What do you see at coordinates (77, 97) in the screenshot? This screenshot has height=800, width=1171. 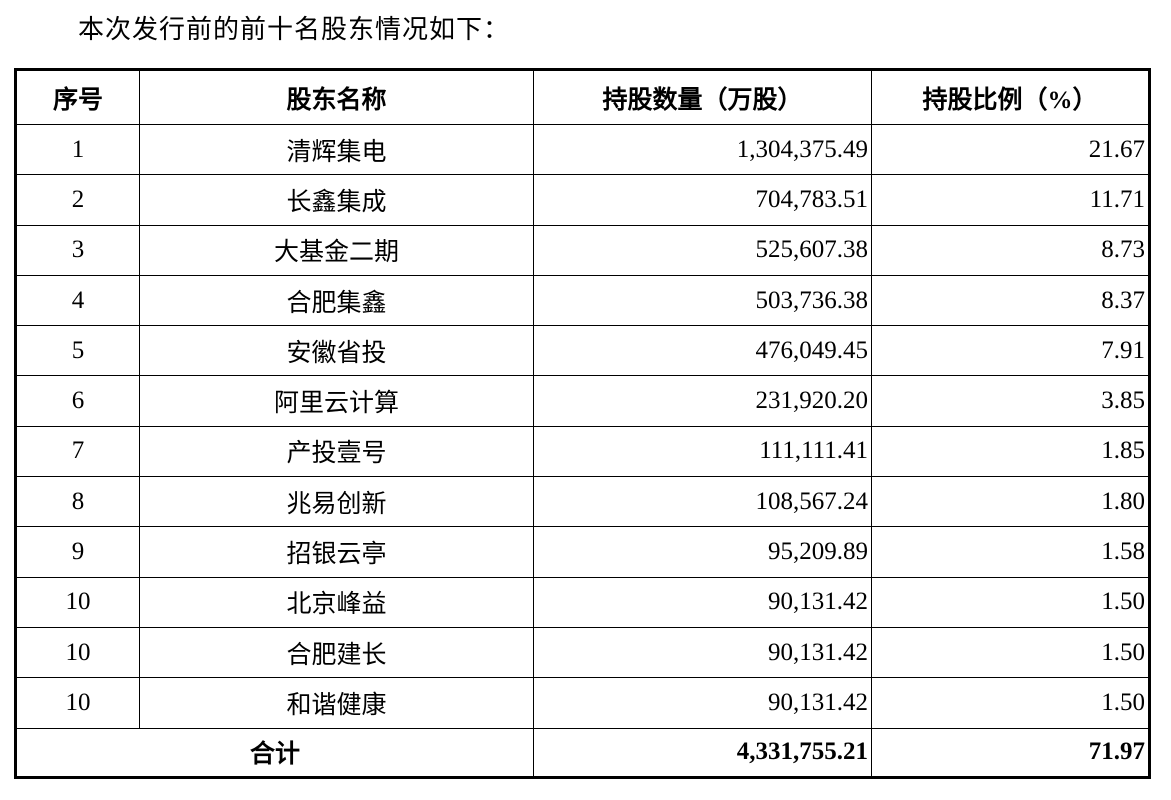 I see `header-cell: 序号` at bounding box center [77, 97].